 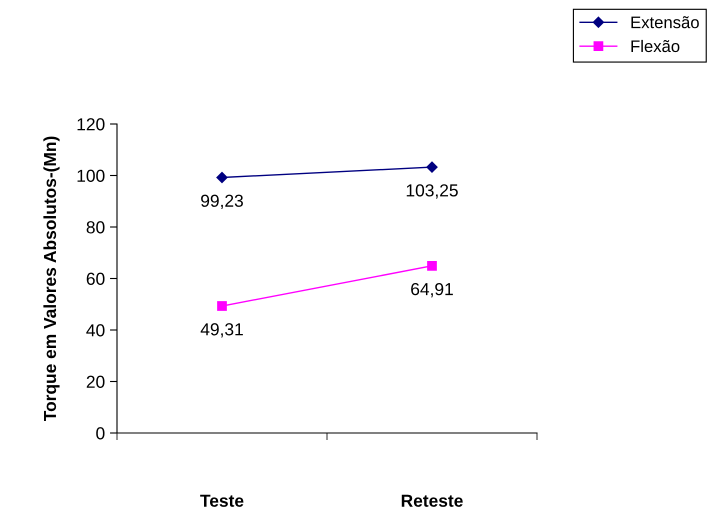 I want to click on y-tick-label: 100, so click(x=91, y=176).